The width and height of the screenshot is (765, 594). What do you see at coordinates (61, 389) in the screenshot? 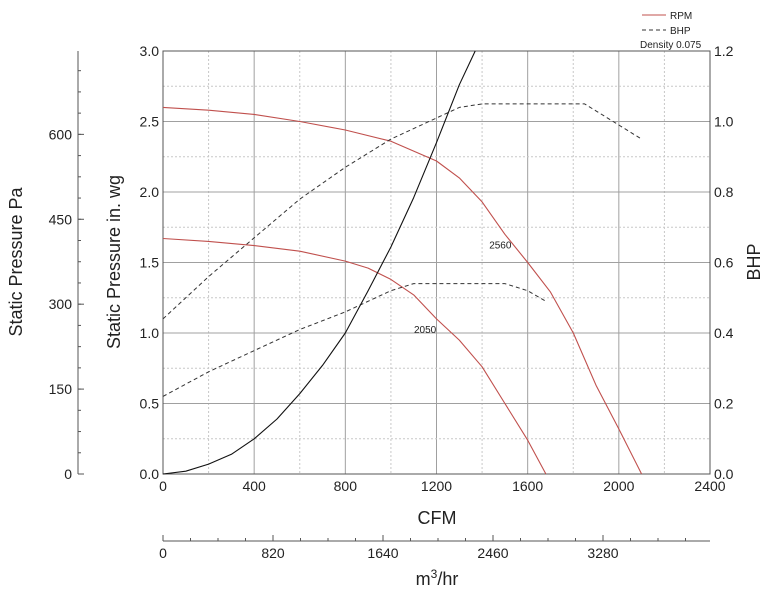
I see `y-metric-tick-label: 150` at bounding box center [61, 389].